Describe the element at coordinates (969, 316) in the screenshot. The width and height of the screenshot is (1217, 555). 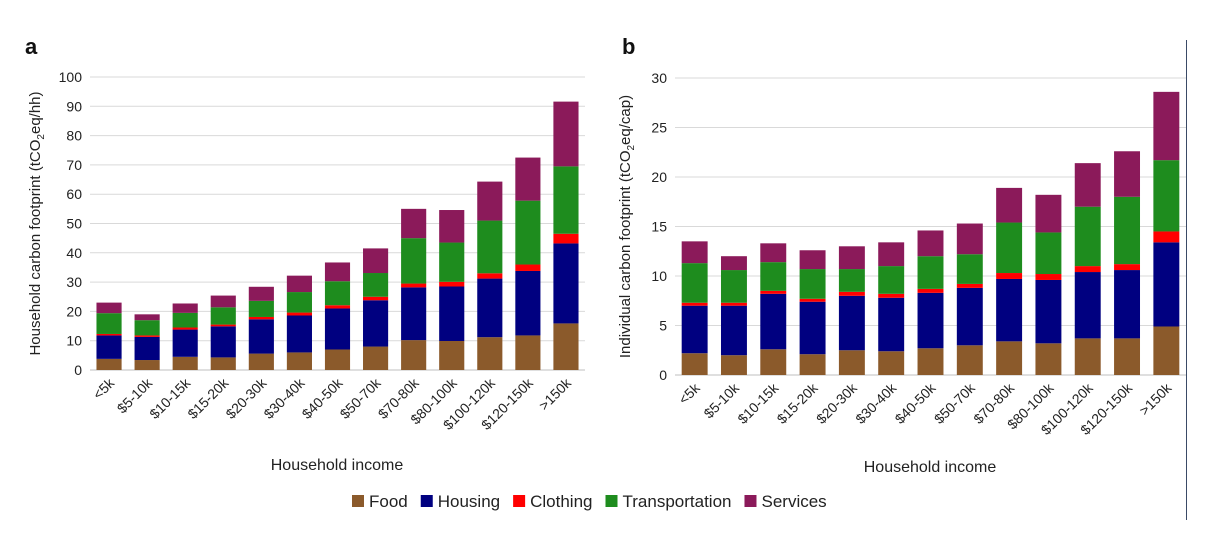
I see `bar-housing-50-70k` at that location.